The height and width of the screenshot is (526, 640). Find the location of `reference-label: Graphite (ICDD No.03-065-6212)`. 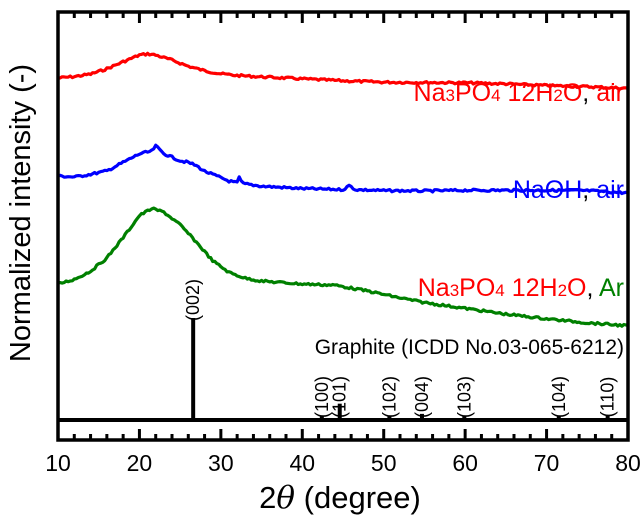

reference-label: Graphite (ICDD No.03-065-6212) is located at coordinates (469, 347).